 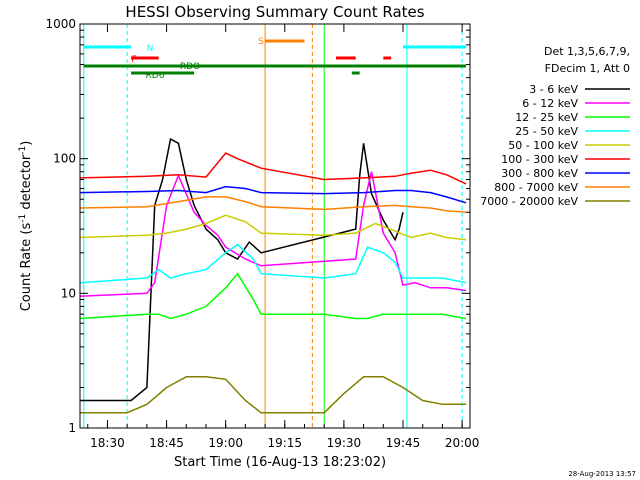 I want to click on y-tick-label: 100, so click(x=64, y=159).